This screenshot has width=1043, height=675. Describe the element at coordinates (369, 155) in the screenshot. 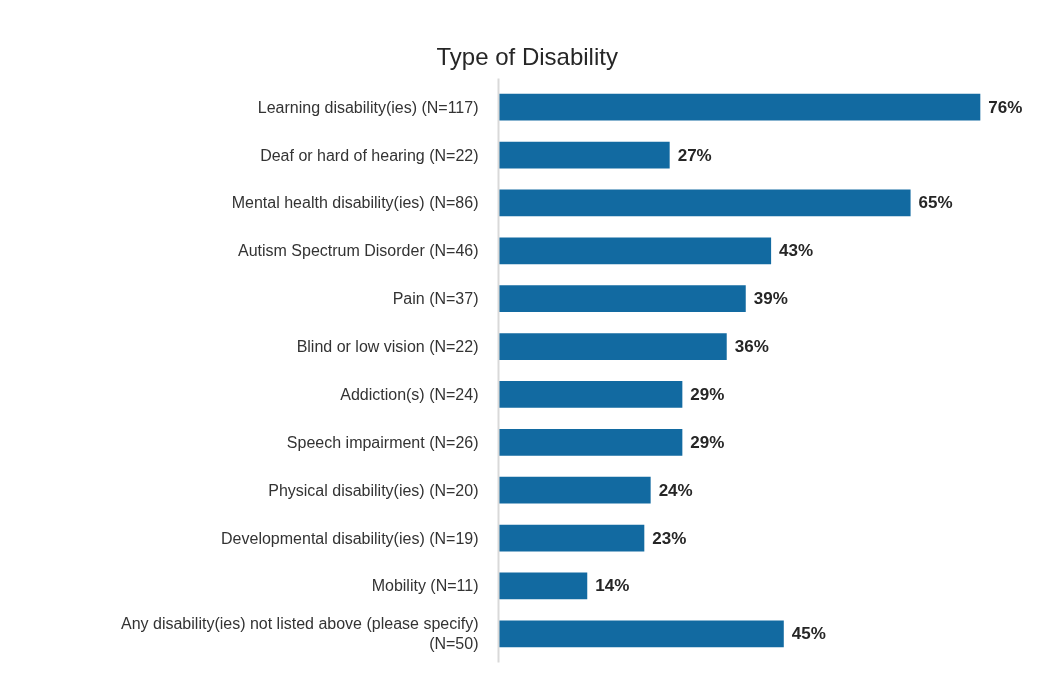

I see `y-tick-label: Deaf or hard of hearing (N=22)` at that location.